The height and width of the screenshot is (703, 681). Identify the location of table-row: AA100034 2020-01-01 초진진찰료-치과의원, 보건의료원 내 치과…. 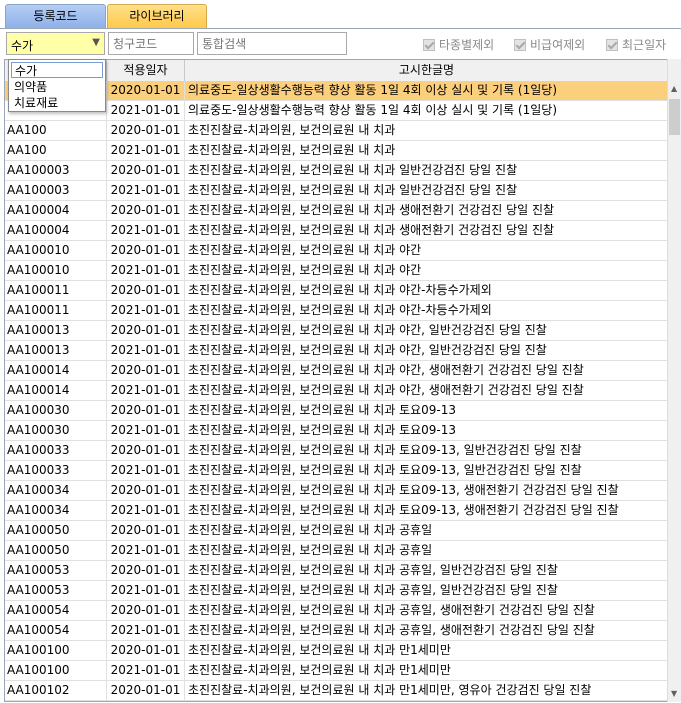
(336, 491).